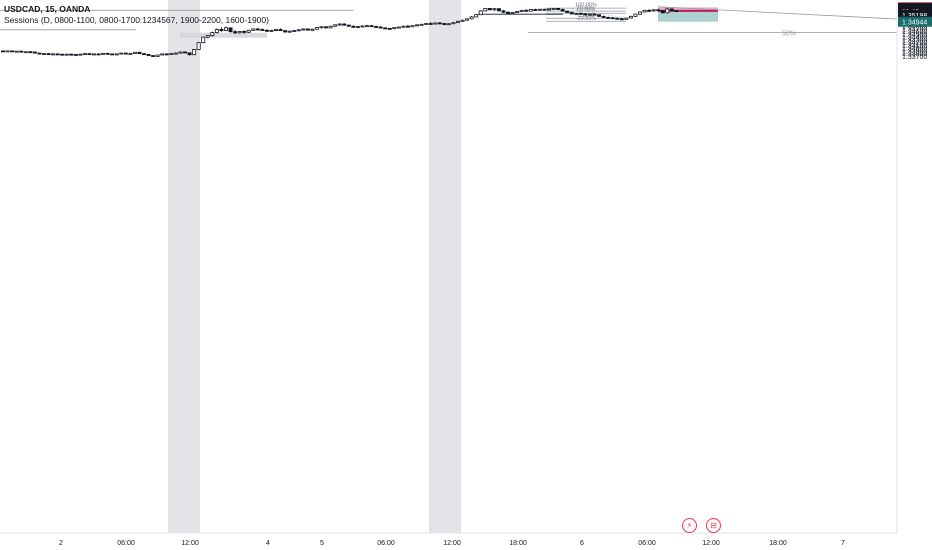 The height and width of the screenshot is (550, 932). Describe the element at coordinates (47, 9) in the screenshot. I see `symbol-title: USDCAD, 15, OANDA` at that location.